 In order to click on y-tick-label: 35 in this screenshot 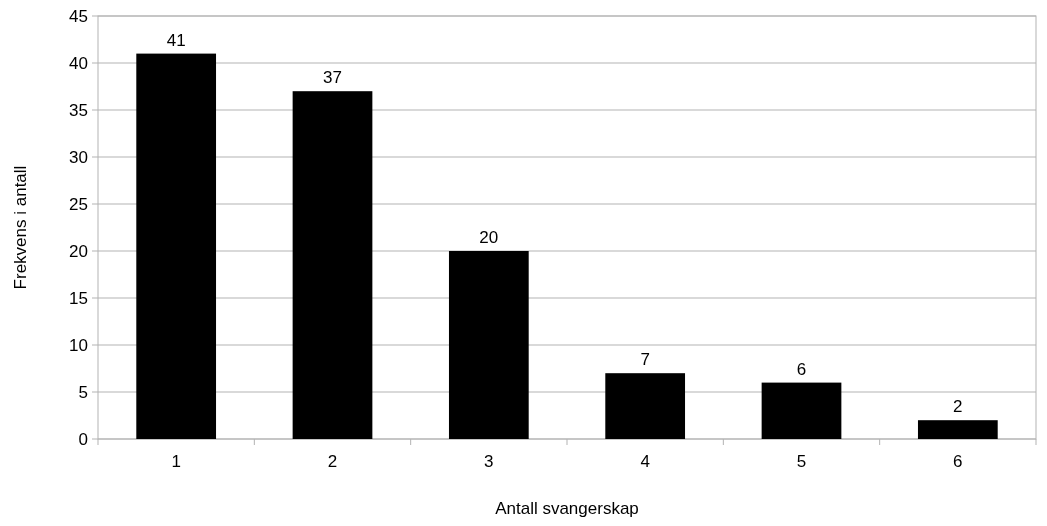, I will do `click(78, 110)`.